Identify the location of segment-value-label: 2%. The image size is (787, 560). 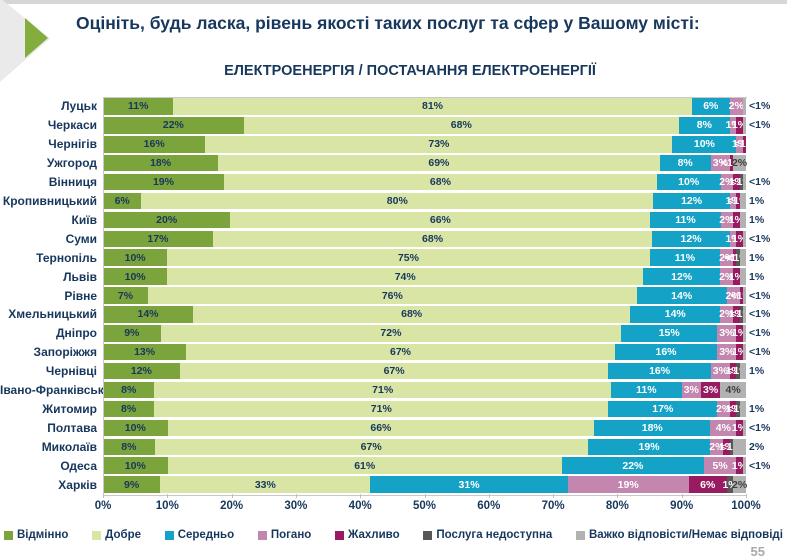
(727, 181).